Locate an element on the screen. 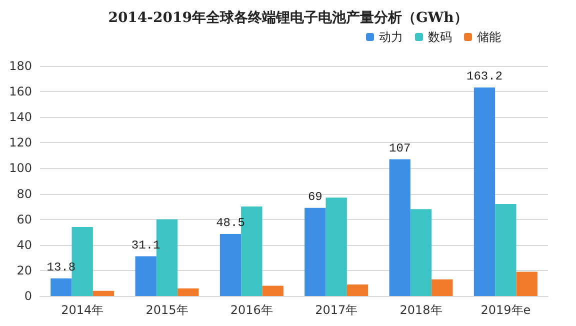  y-tick-label: 40 is located at coordinates (24, 245).